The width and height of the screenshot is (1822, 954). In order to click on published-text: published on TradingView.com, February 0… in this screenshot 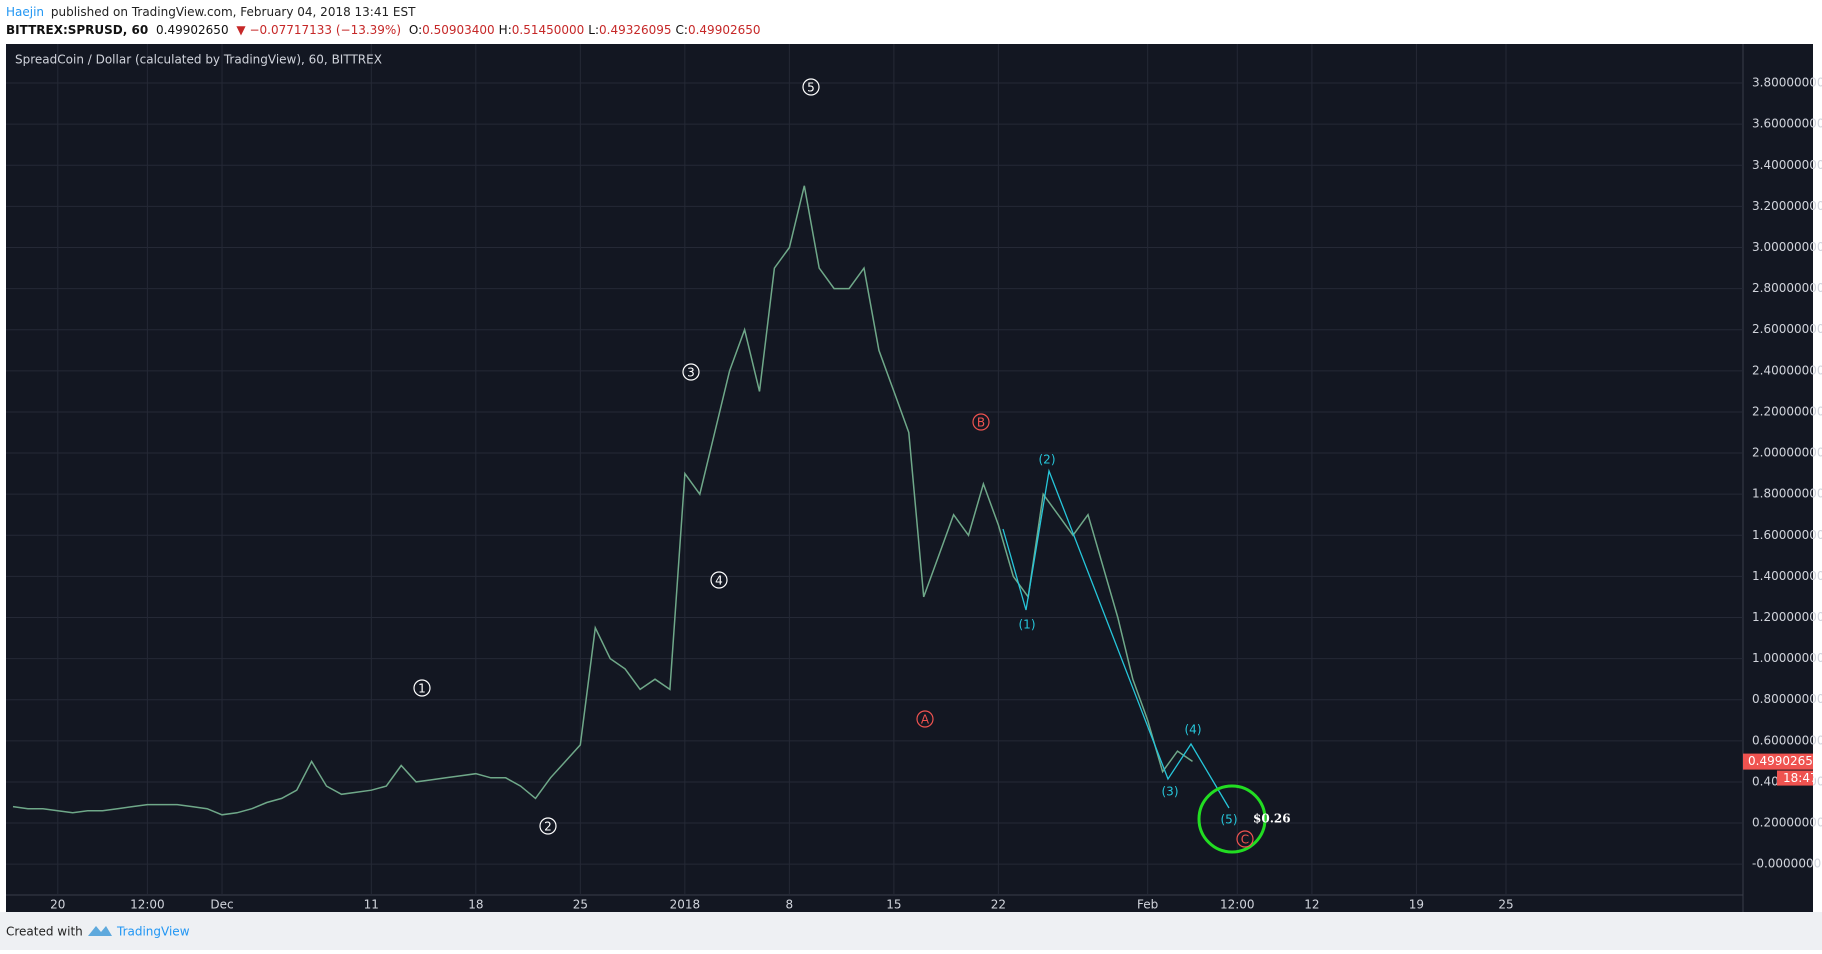, I will do `click(233, 12)`.